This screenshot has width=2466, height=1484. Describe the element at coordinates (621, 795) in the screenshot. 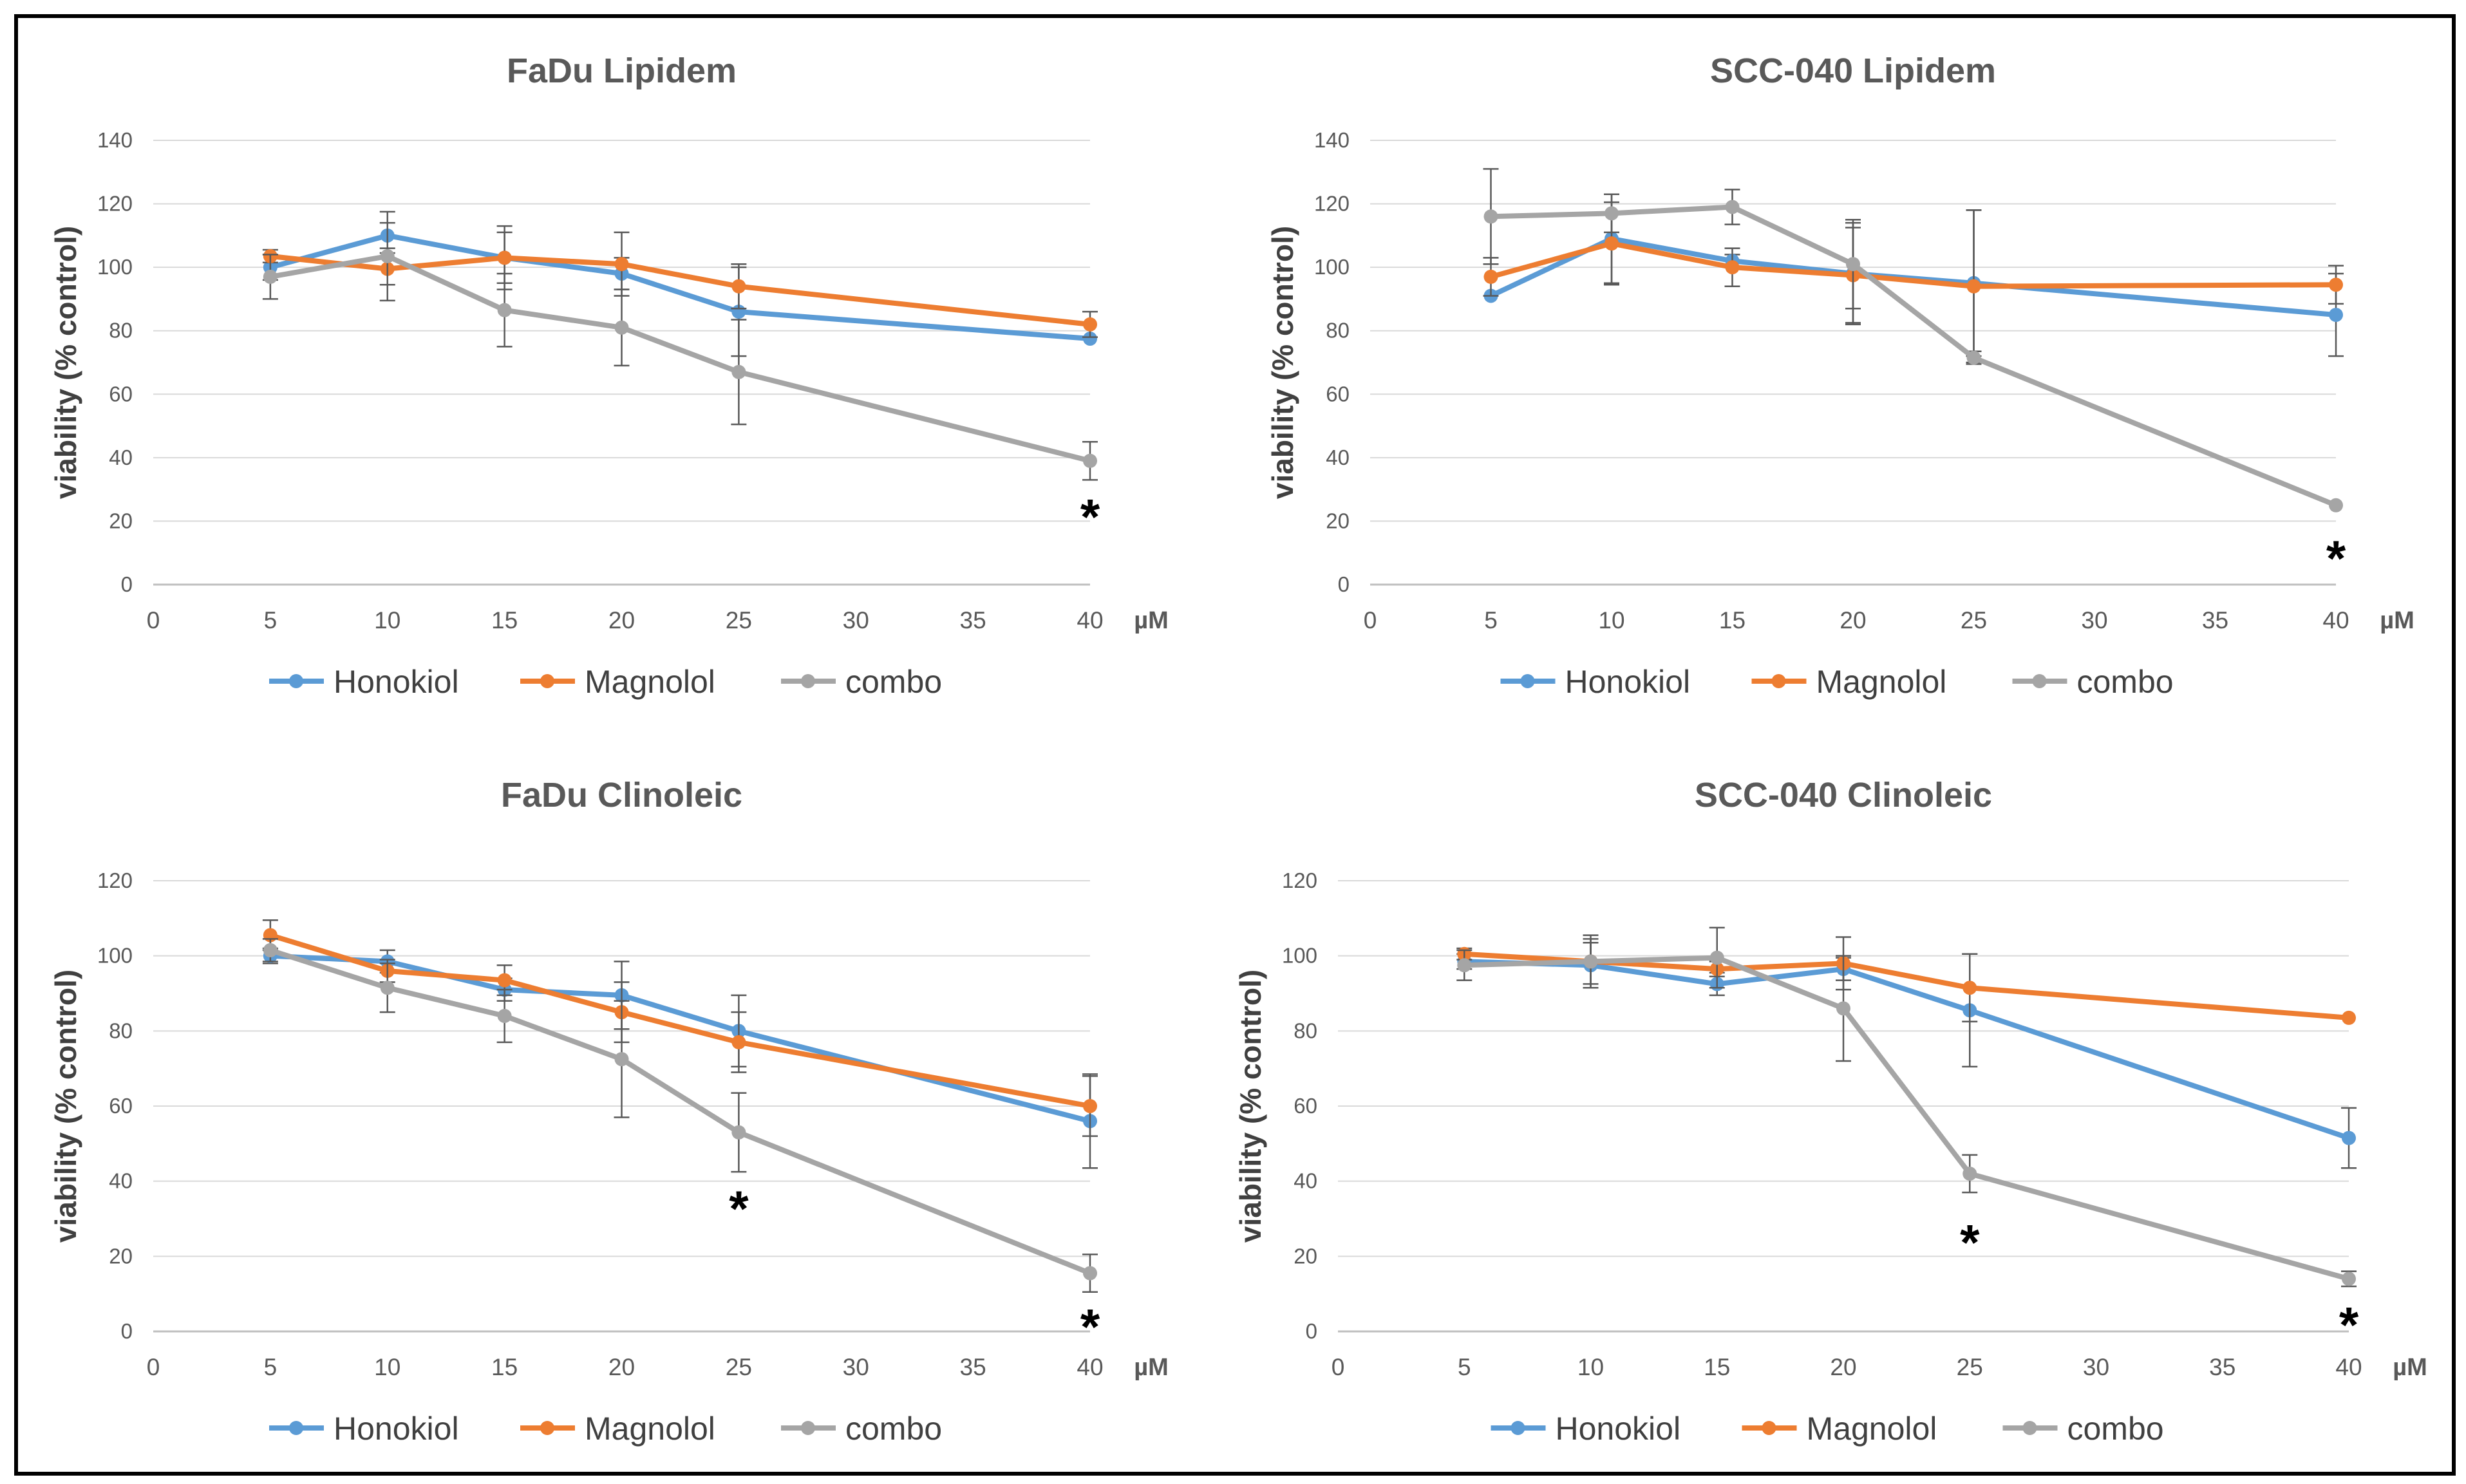

I see `chart-title: FaDu Clinoleic` at that location.